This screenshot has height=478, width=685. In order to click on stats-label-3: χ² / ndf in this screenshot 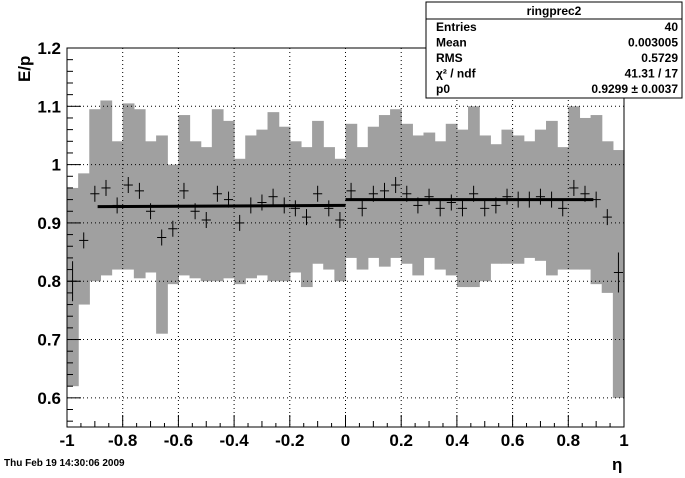, I will do `click(456, 74)`.